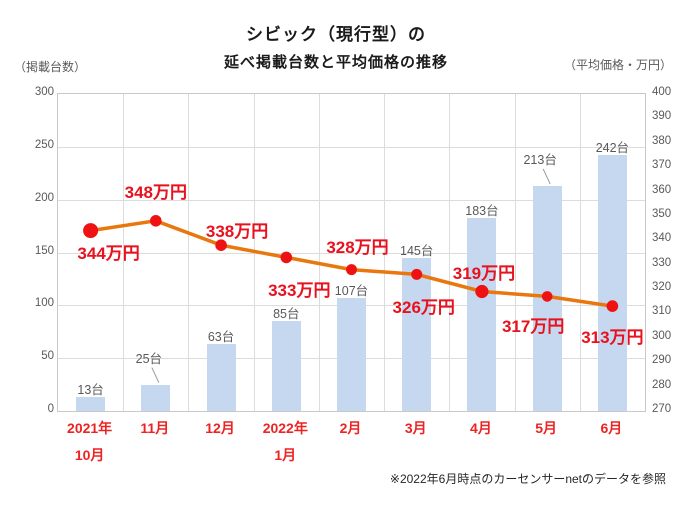 The image size is (680, 510). I want to click on left-axis-tick-label: 150, so click(44, 250).